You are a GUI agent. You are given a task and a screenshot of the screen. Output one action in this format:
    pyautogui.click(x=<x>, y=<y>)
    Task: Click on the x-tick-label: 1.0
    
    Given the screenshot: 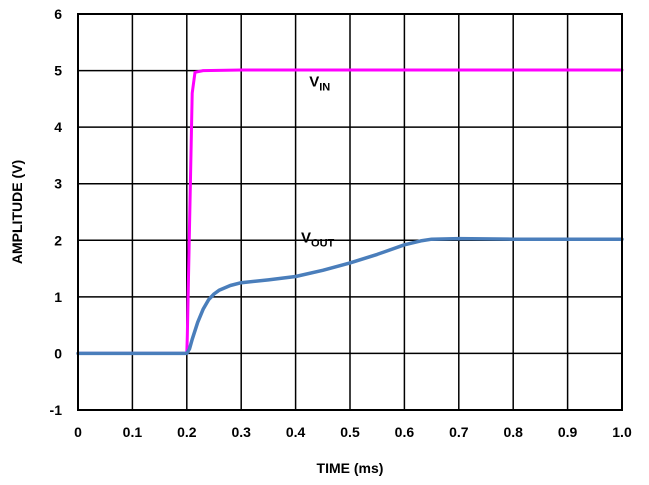 What is the action you would take?
    pyautogui.click(x=622, y=432)
    